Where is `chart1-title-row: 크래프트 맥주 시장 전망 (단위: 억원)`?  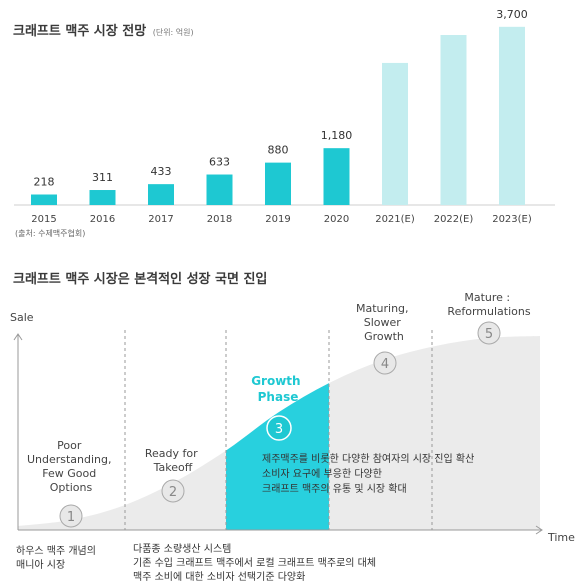
chart1-title-row: 크래프트 맥주 시장 전망 (단위: 억원) is located at coordinates (103, 29).